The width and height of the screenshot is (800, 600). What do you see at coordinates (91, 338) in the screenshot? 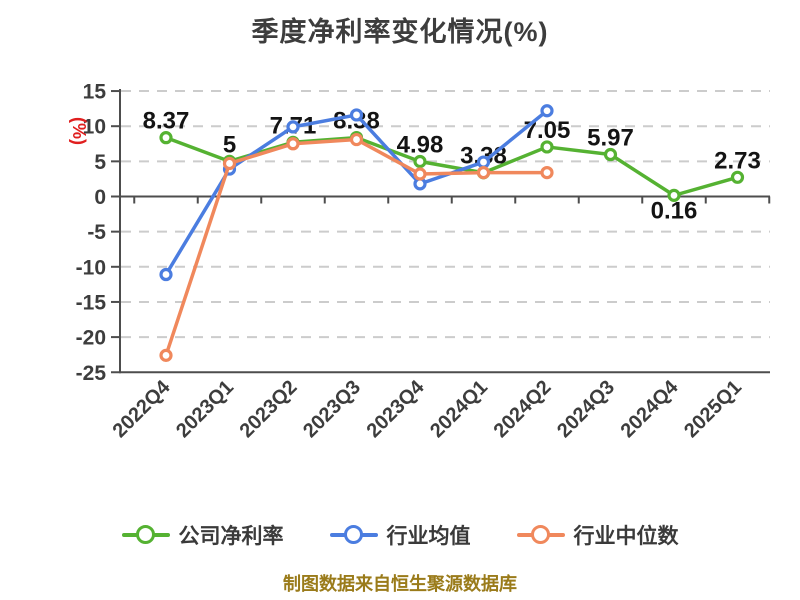
I see `y-tick-label: -20` at bounding box center [91, 338].